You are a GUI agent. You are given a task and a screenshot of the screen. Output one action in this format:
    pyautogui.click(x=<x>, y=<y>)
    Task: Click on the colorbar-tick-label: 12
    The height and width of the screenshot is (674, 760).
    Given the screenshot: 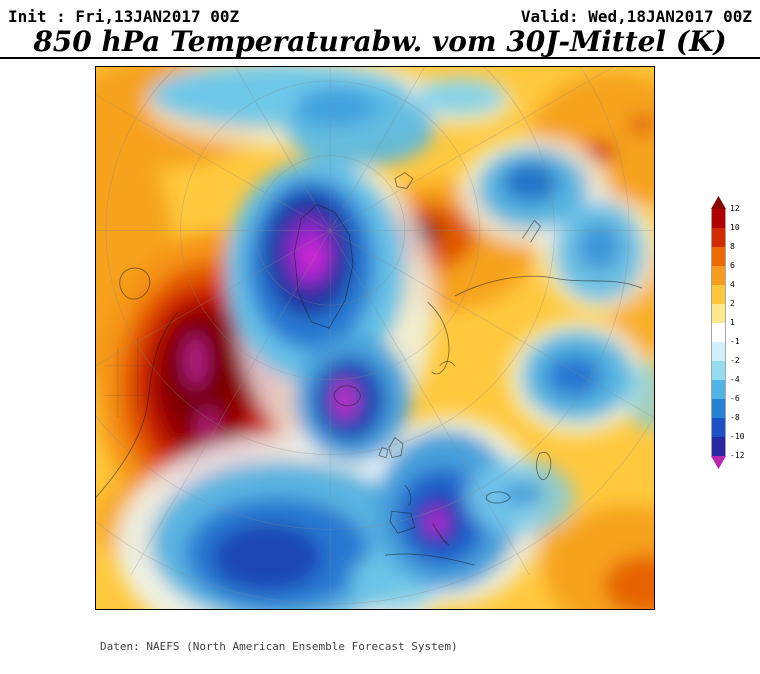 What is the action you would take?
    pyautogui.click(x=735, y=208)
    